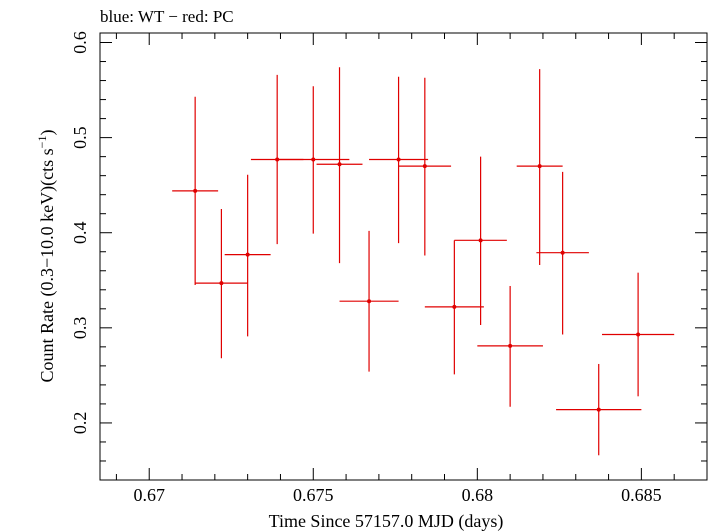  I want to click on y-axis-label-close: ), so click(47, 133).